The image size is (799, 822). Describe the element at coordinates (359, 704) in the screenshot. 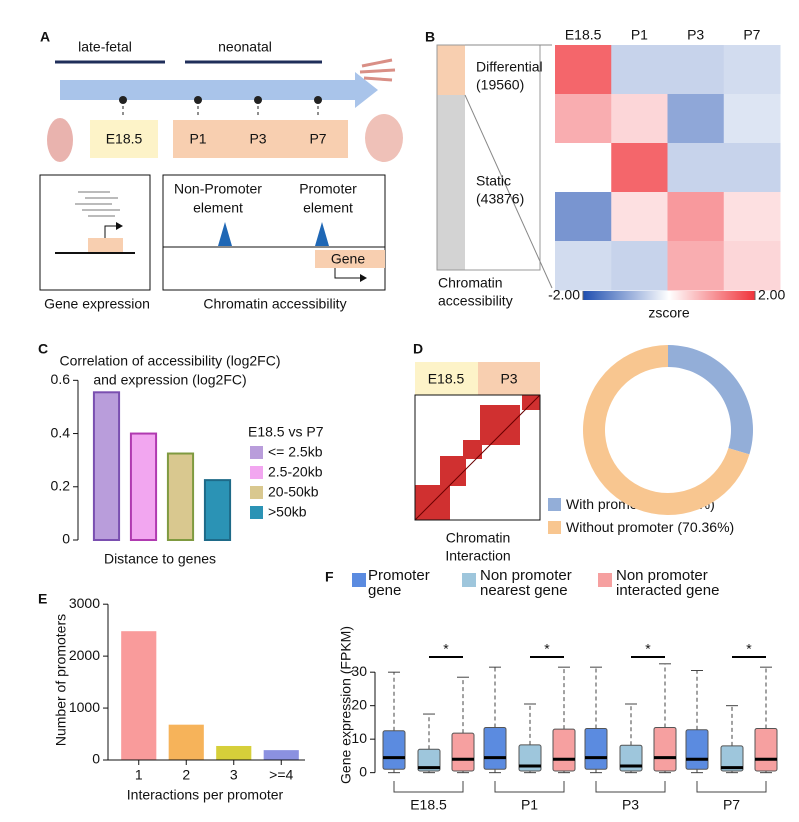

I see `y-tick-label: 20` at that location.